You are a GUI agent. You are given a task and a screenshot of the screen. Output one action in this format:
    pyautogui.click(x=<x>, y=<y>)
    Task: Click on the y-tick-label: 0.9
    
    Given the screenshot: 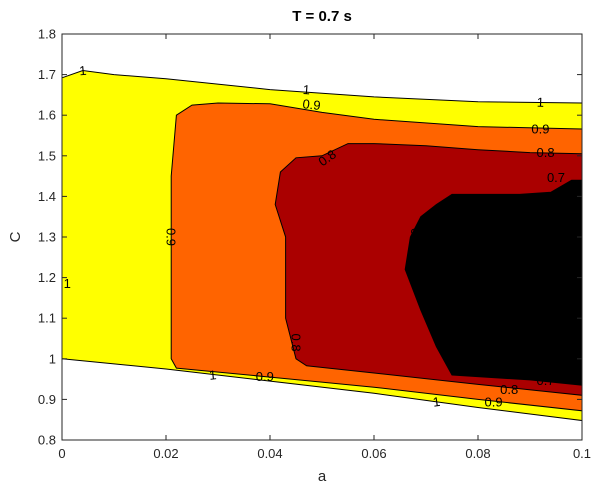 What is the action you would take?
    pyautogui.click(x=47, y=399)
    